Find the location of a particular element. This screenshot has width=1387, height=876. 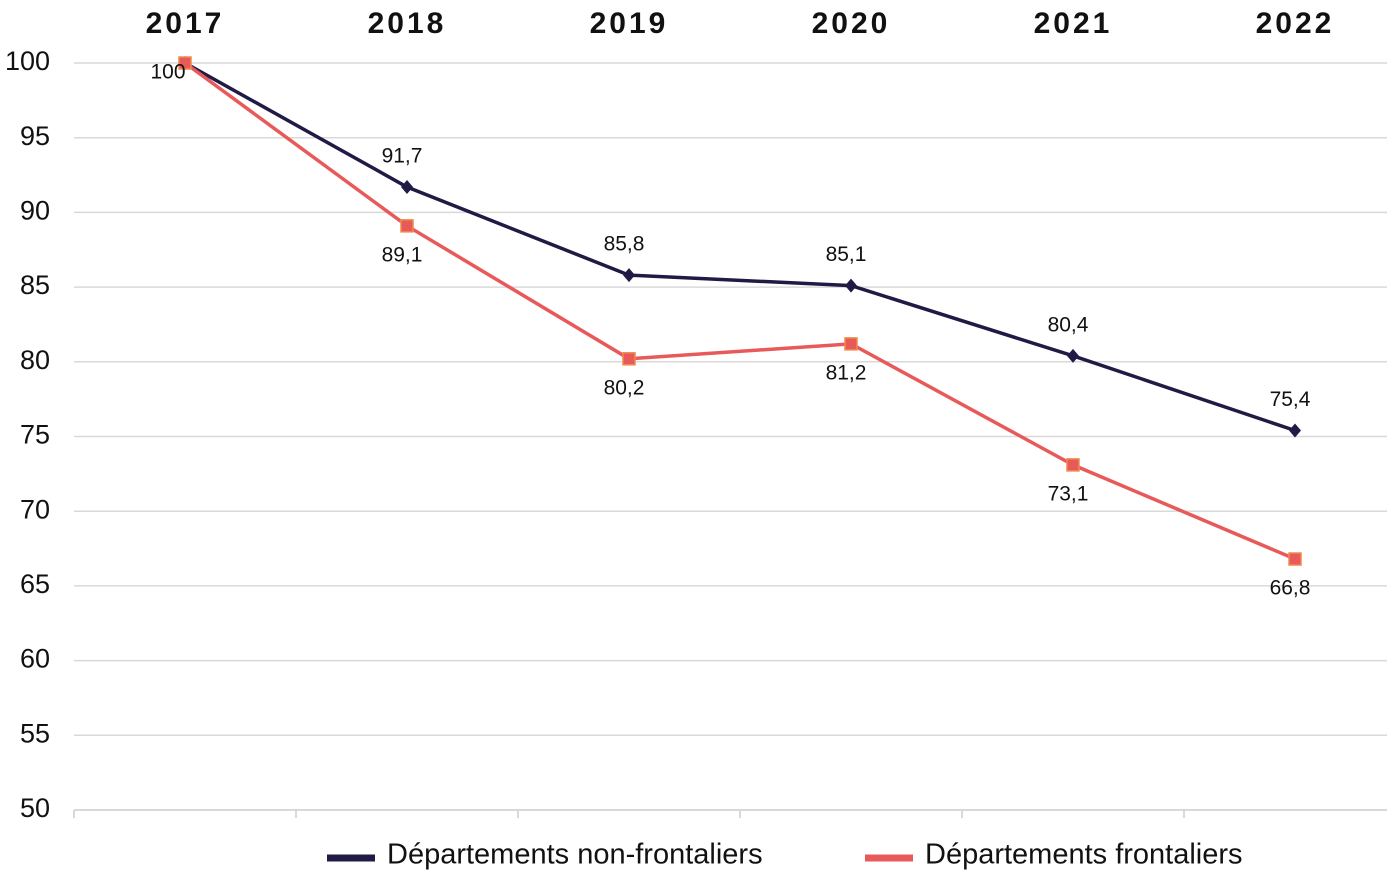

data-label: 91,7 is located at coordinates (402, 156).